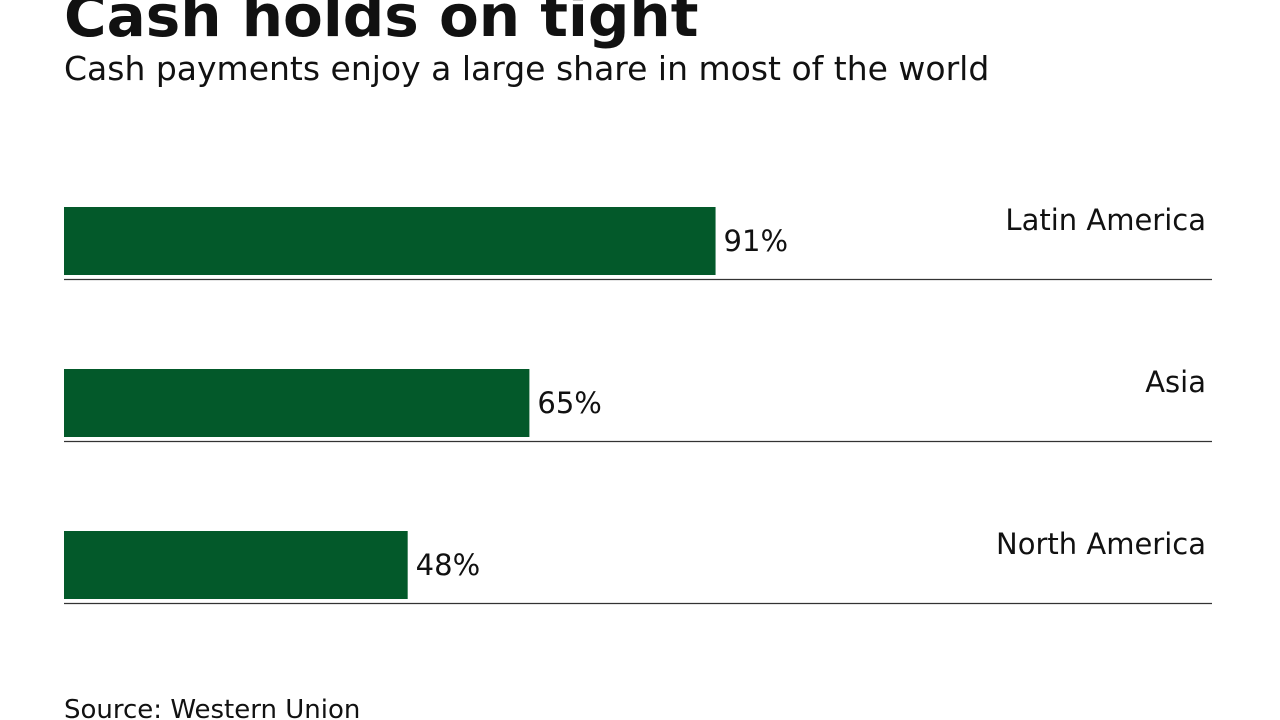  What do you see at coordinates (756, 241) in the screenshot?
I see `value-label: 91%` at bounding box center [756, 241].